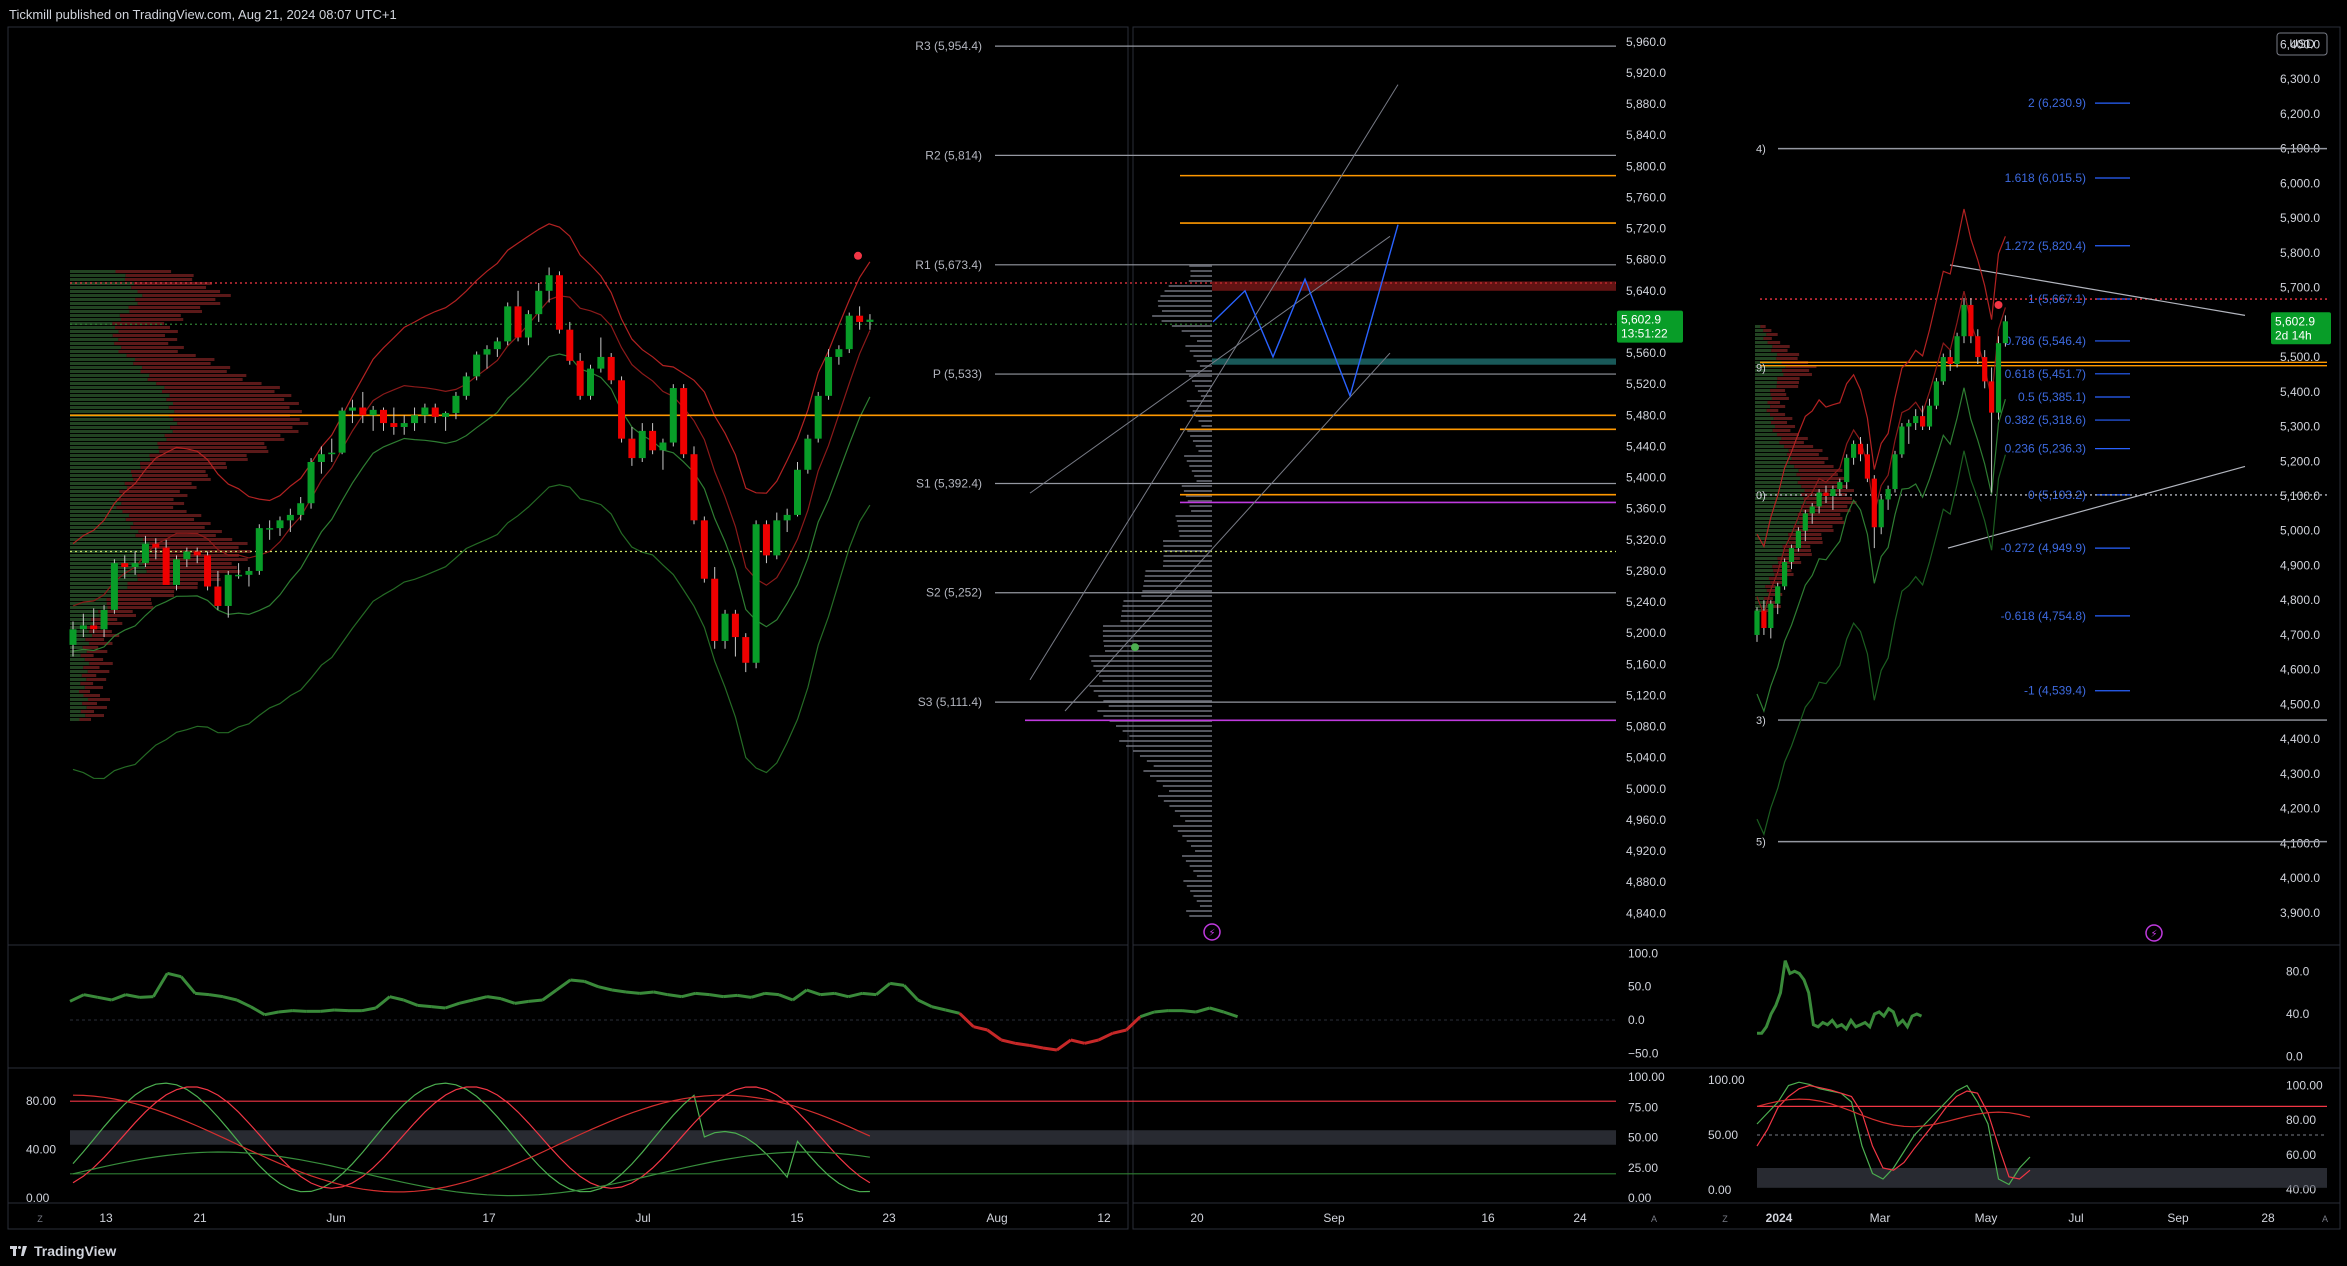  Describe the element at coordinates (949, 483) in the screenshot. I see `pivot-label: S1 (5,392.4)` at that location.